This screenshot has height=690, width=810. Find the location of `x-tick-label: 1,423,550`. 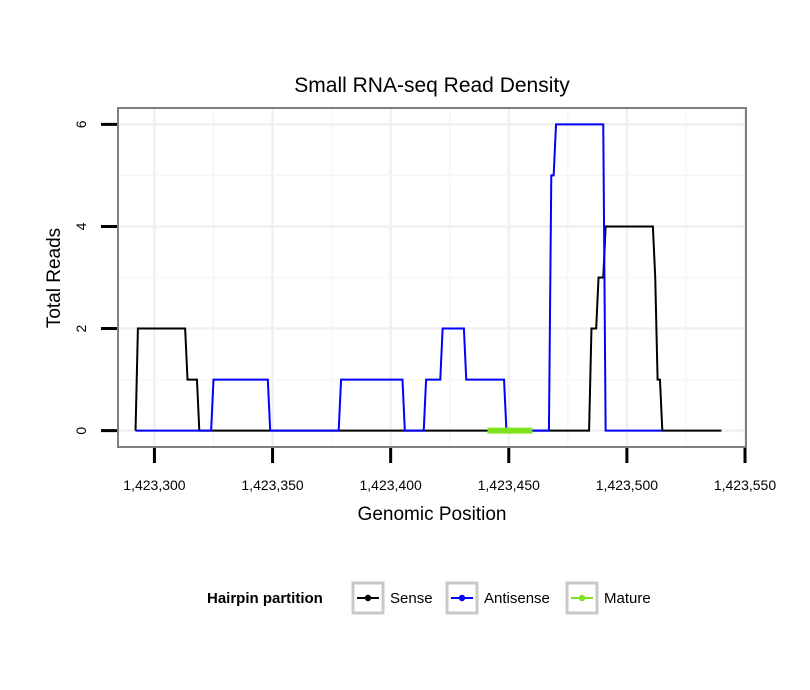

x-tick-label: 1,423,550 is located at coordinates (745, 485).